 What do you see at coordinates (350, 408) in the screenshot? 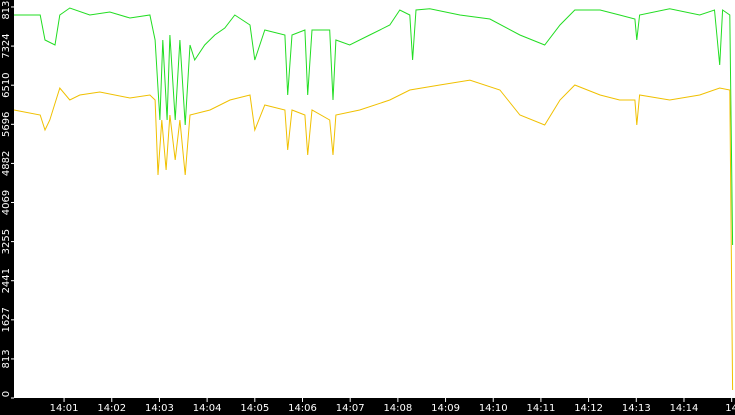
I see `x-tick-label: 14:07` at bounding box center [350, 408].